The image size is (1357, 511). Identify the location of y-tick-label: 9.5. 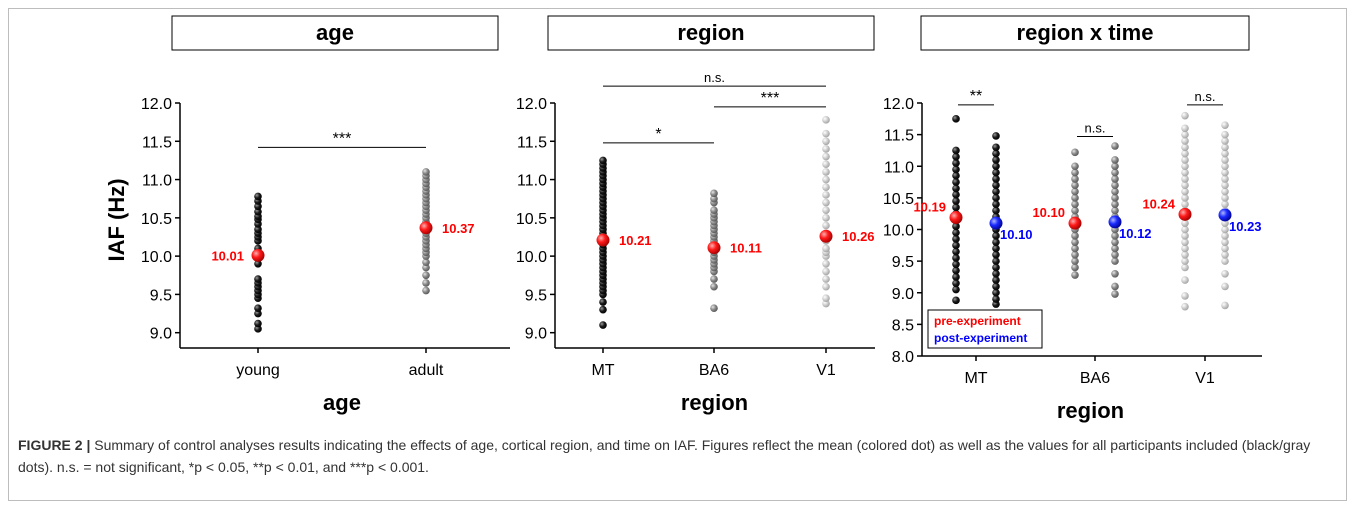
(903, 262).